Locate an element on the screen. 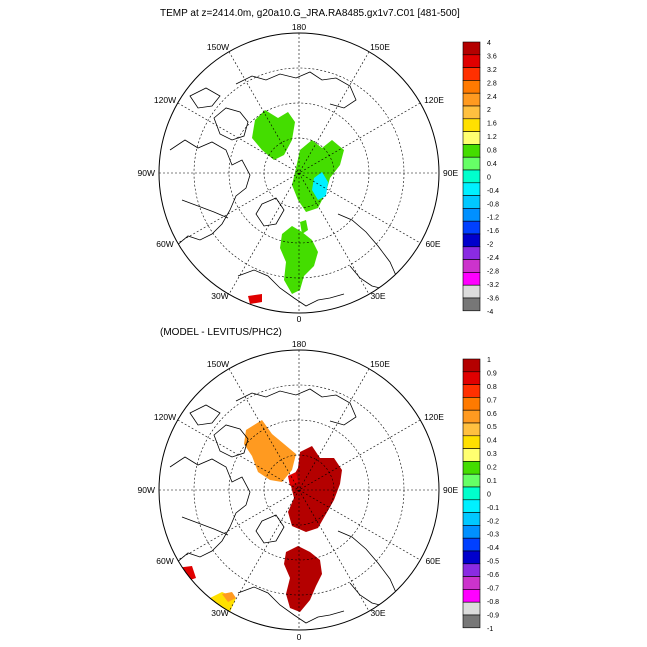  data-region-orange is located at coordinates (270, 451).